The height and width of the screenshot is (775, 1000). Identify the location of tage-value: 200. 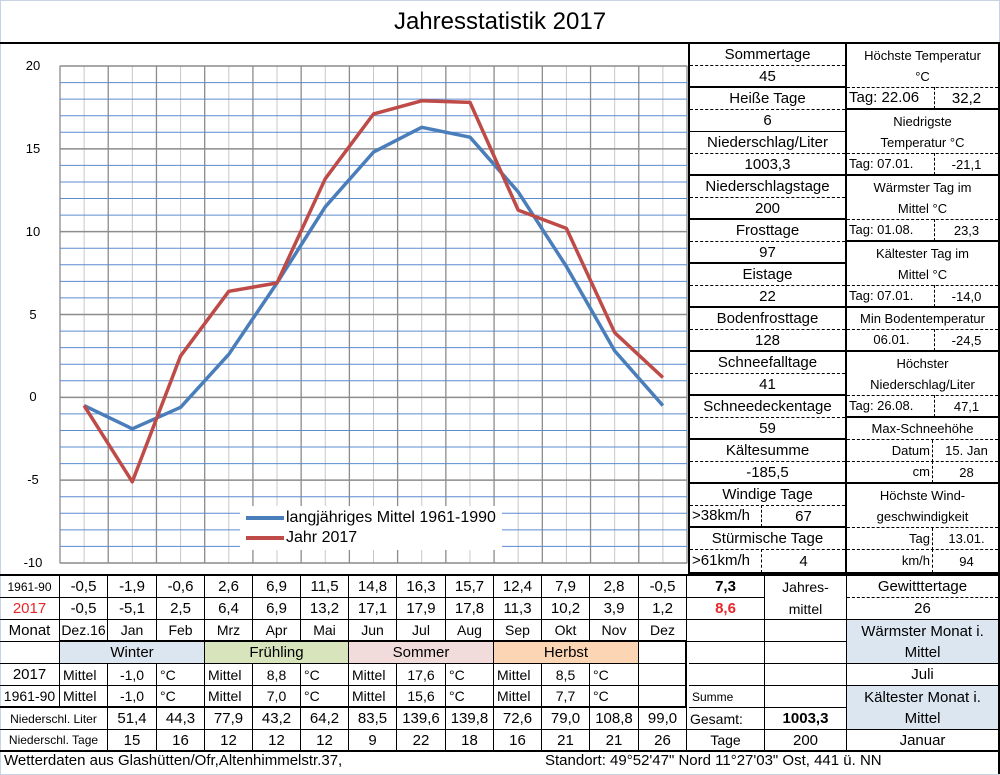
(806, 741).